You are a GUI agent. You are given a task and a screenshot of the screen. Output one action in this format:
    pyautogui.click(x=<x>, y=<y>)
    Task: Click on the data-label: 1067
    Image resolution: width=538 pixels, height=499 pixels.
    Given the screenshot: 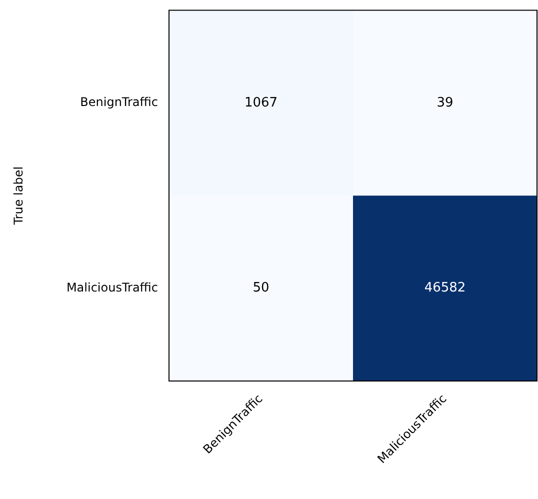 What is the action you would take?
    pyautogui.click(x=261, y=102)
    